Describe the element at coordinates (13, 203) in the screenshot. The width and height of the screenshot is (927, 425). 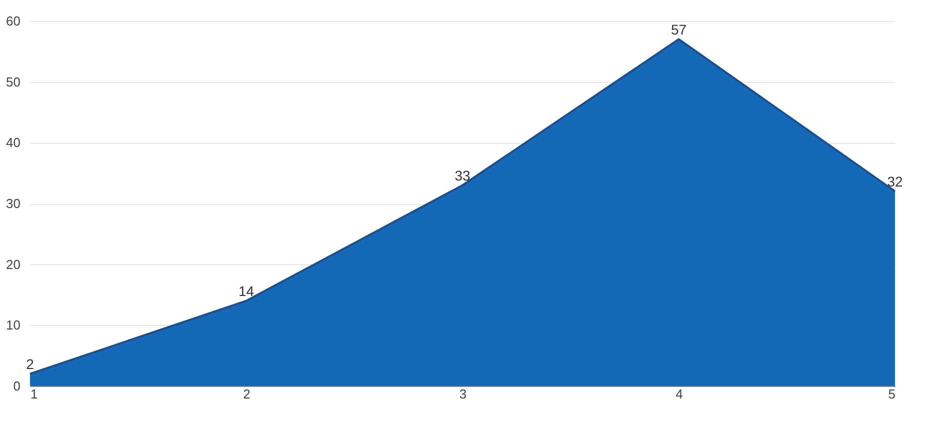
I see `y-tick-label: 30` at that location.